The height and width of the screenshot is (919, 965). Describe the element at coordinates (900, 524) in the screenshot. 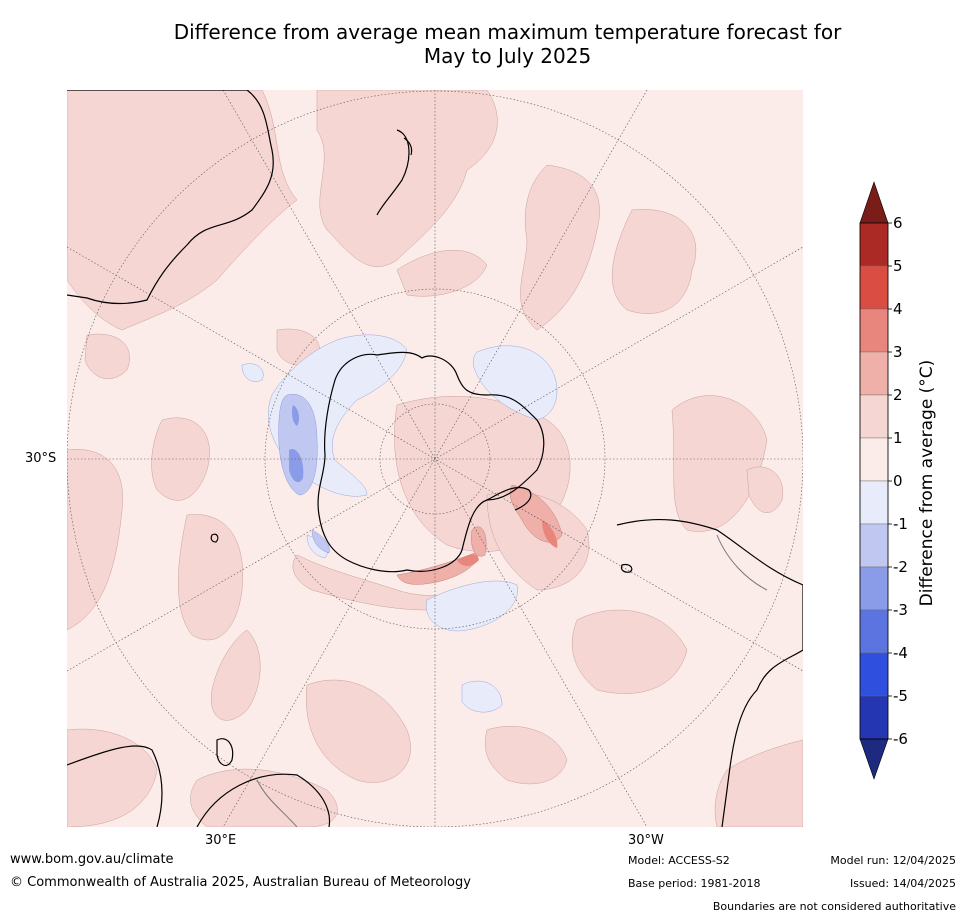

I see `colorbar-tick-label: -1` at that location.